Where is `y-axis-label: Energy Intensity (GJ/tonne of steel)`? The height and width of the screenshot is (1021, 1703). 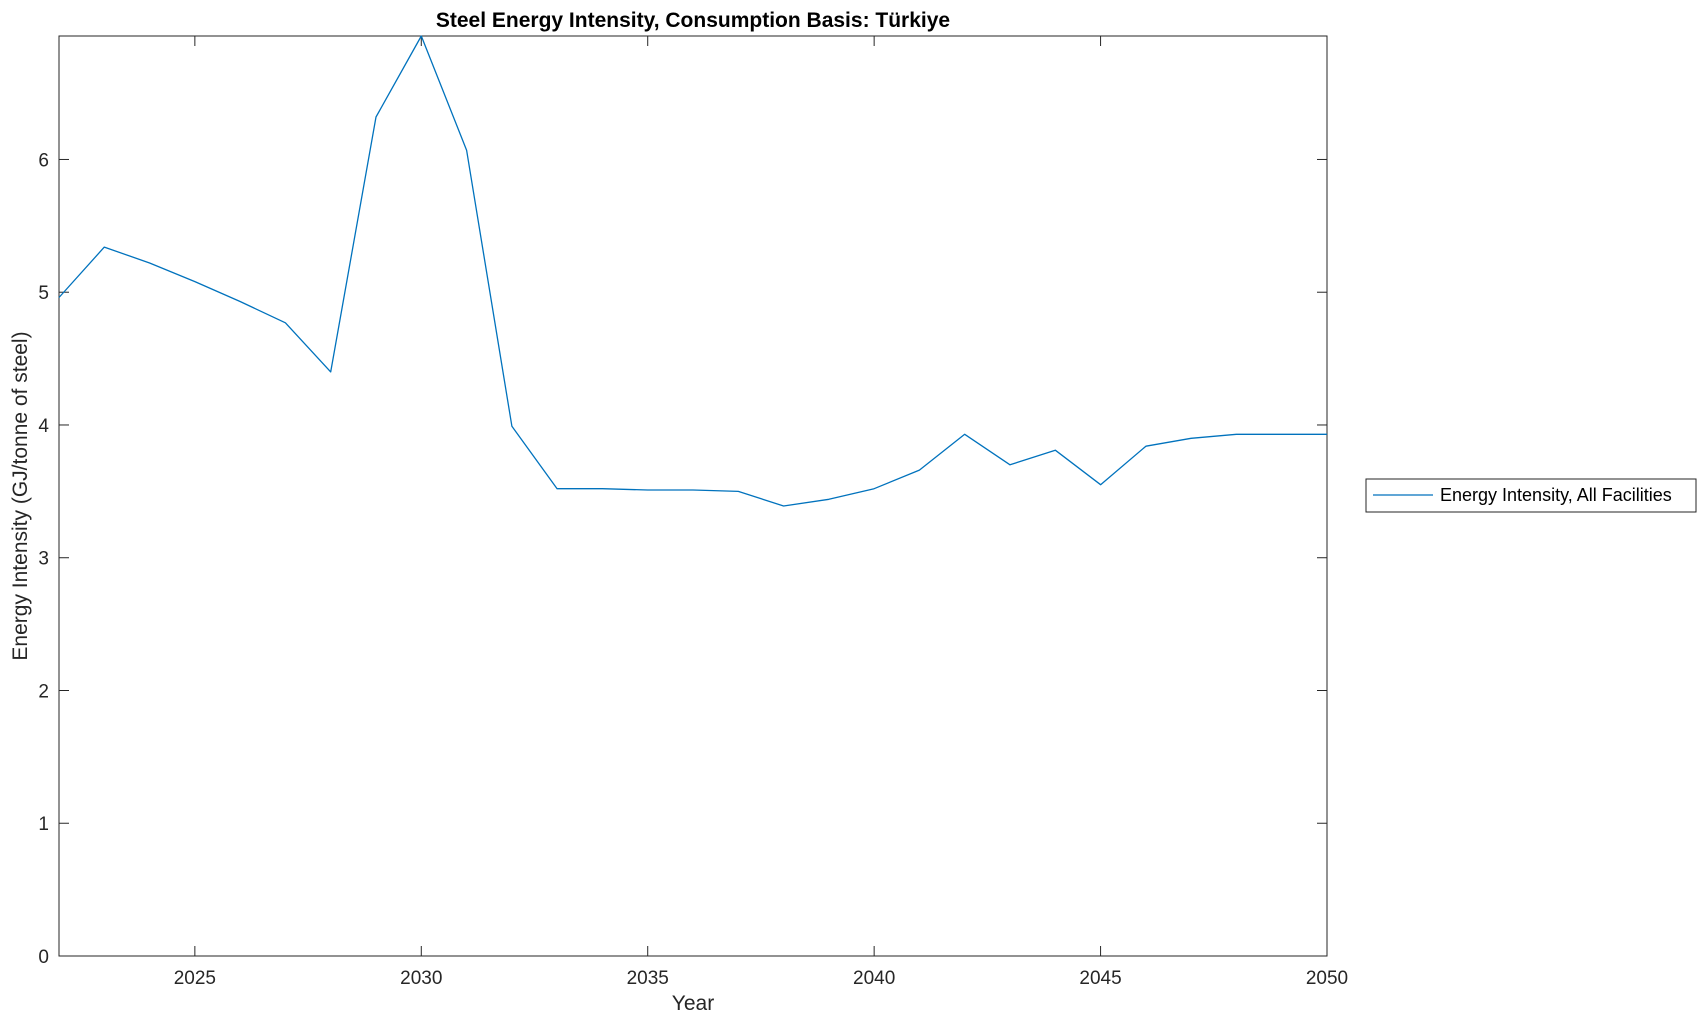 y-axis-label: Energy Intensity (GJ/tonne of steel) is located at coordinates (20, 495).